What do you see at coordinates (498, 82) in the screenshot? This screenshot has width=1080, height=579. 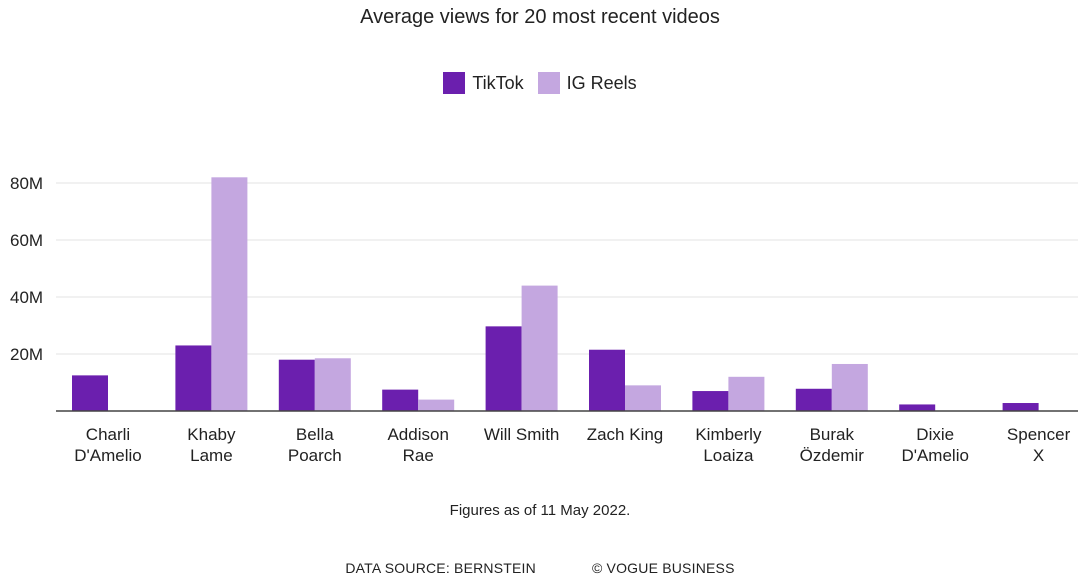 I see `legend-label-tiktok: TikTok` at bounding box center [498, 82].